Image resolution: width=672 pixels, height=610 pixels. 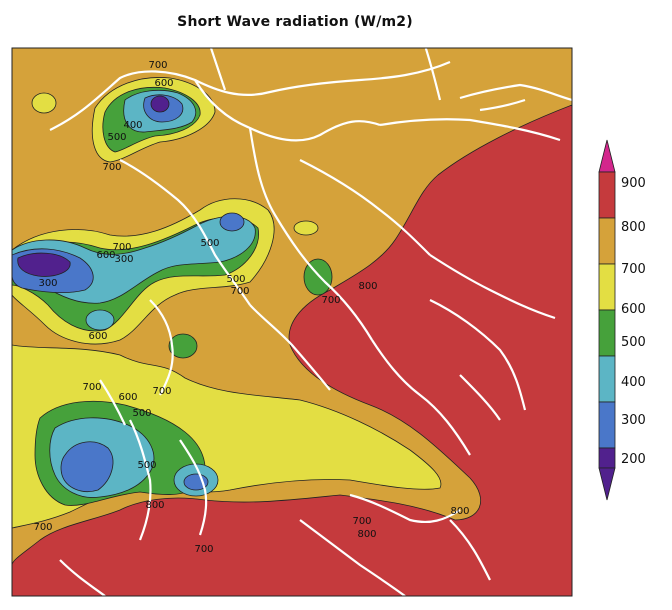 I want to click on colorbar-label: 200, so click(x=633, y=459).